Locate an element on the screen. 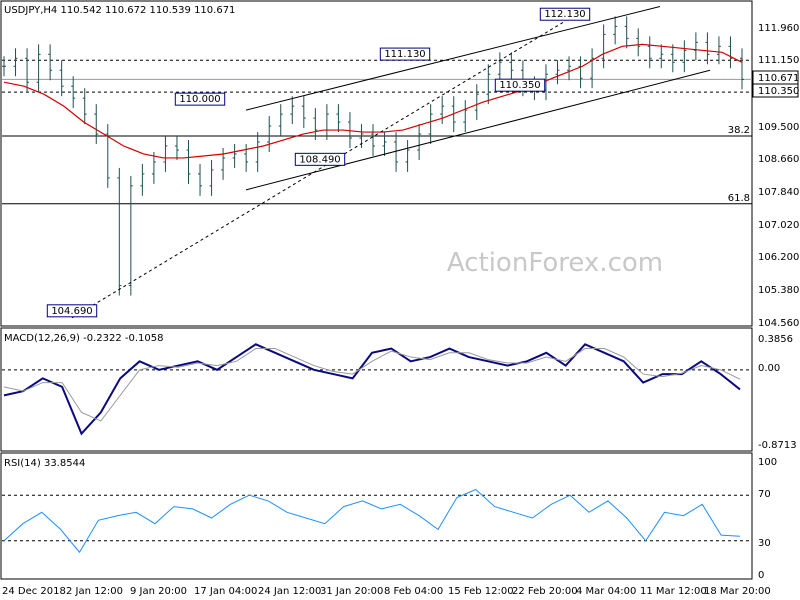 This screenshot has height=600, width=800. rsi-tick: 100 is located at coordinates (767, 462).